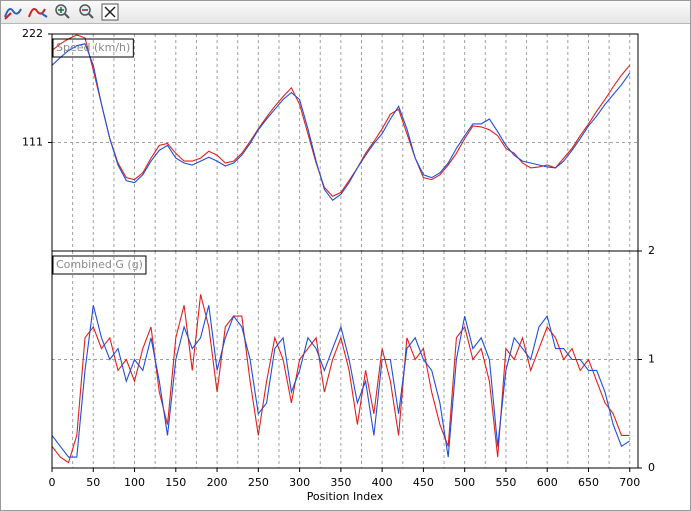  I want to click on x-tick-label: 700, so click(629, 482).